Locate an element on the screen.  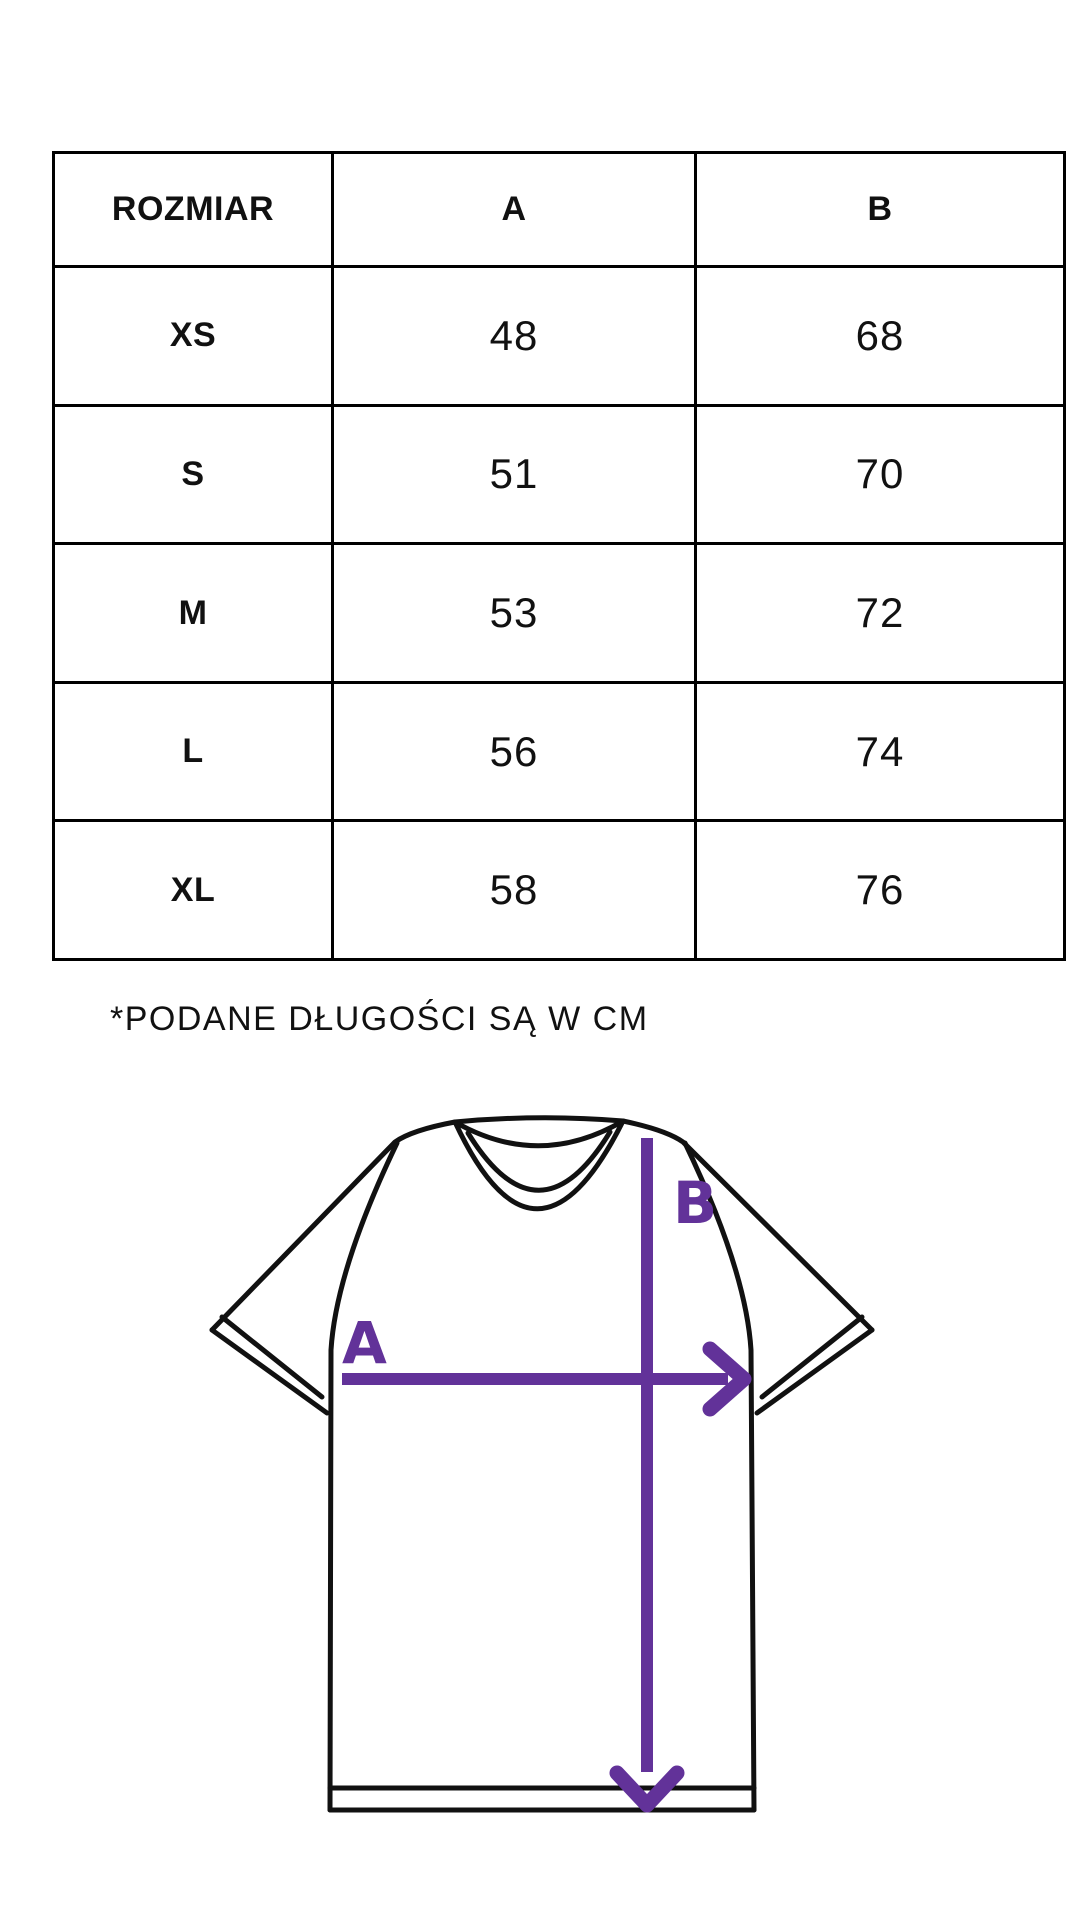
value-a-cell: 48 is located at coordinates (514, 336).